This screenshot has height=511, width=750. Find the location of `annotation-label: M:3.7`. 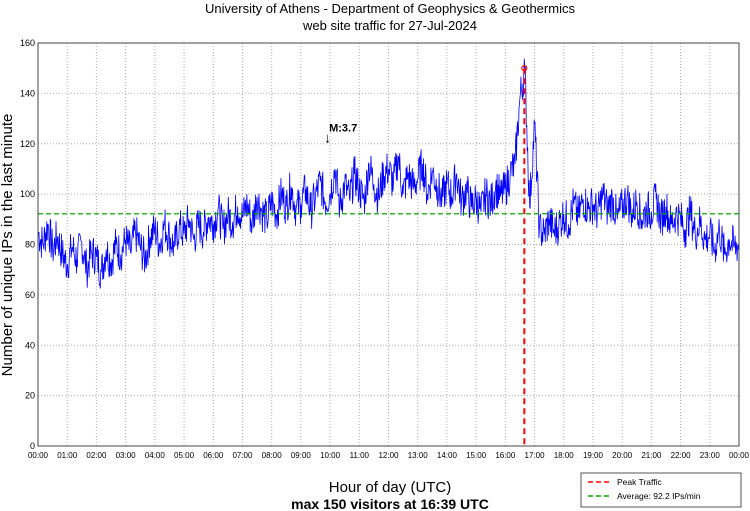

annotation-label: M:3.7 is located at coordinates (343, 129).